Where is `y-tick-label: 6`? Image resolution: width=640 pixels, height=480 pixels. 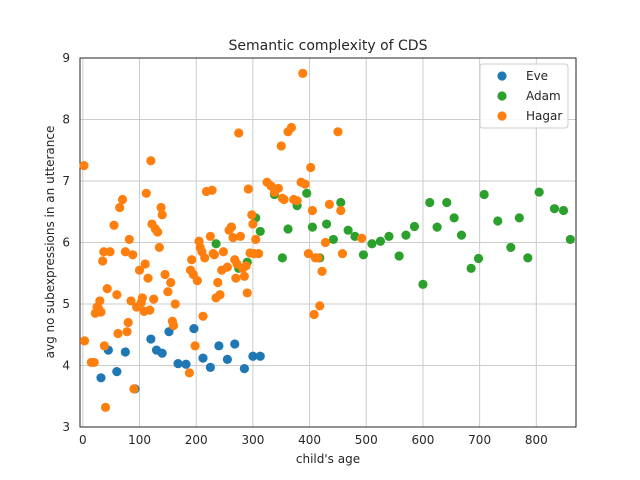 y-tick-label: 6 is located at coordinates (66, 243).